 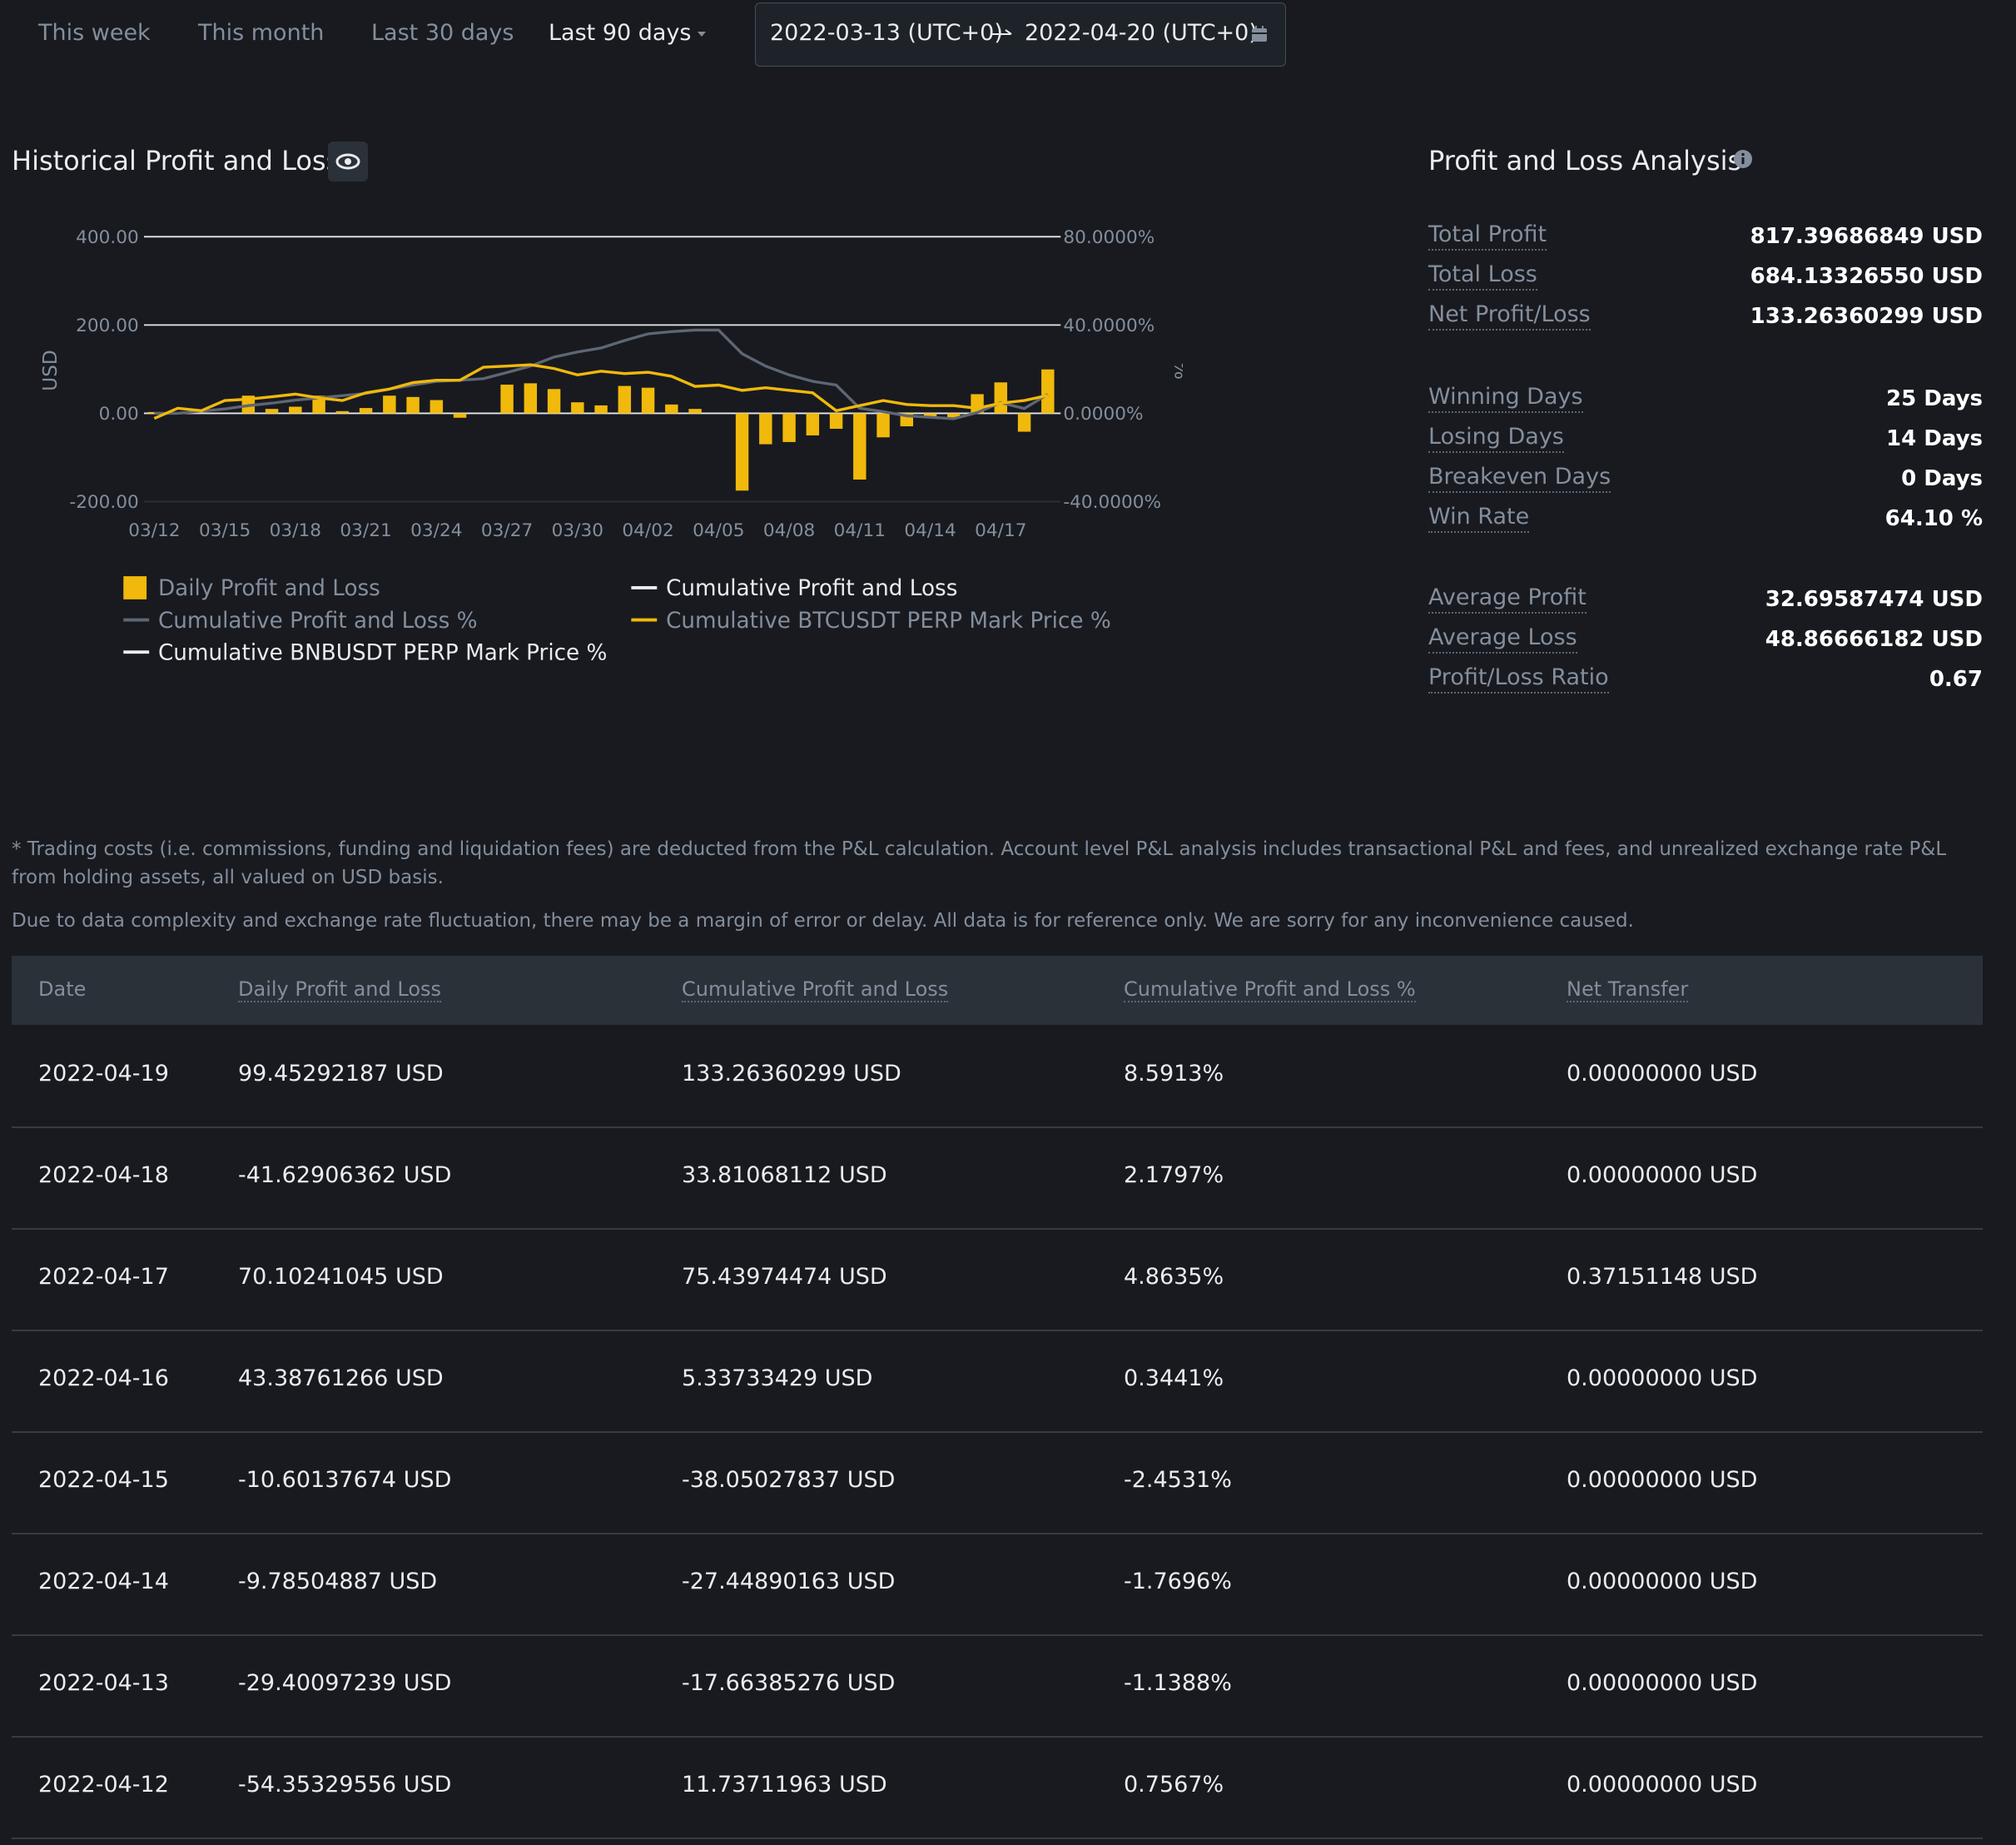 I want to click on x-tick-label: 03/30, so click(x=577, y=530).